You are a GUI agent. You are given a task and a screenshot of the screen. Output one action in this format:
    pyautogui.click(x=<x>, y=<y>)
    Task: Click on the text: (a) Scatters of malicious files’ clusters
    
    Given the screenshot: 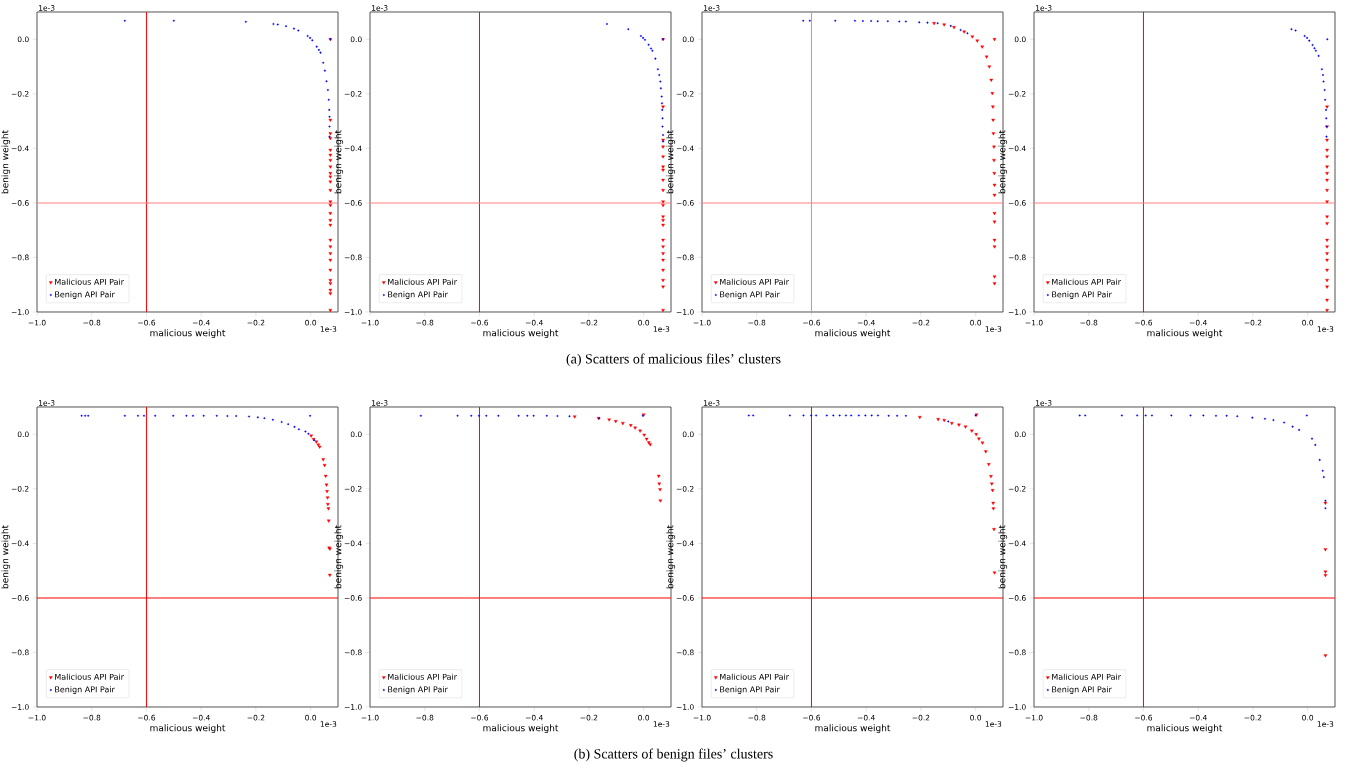 What is the action you would take?
    pyautogui.click(x=673, y=360)
    